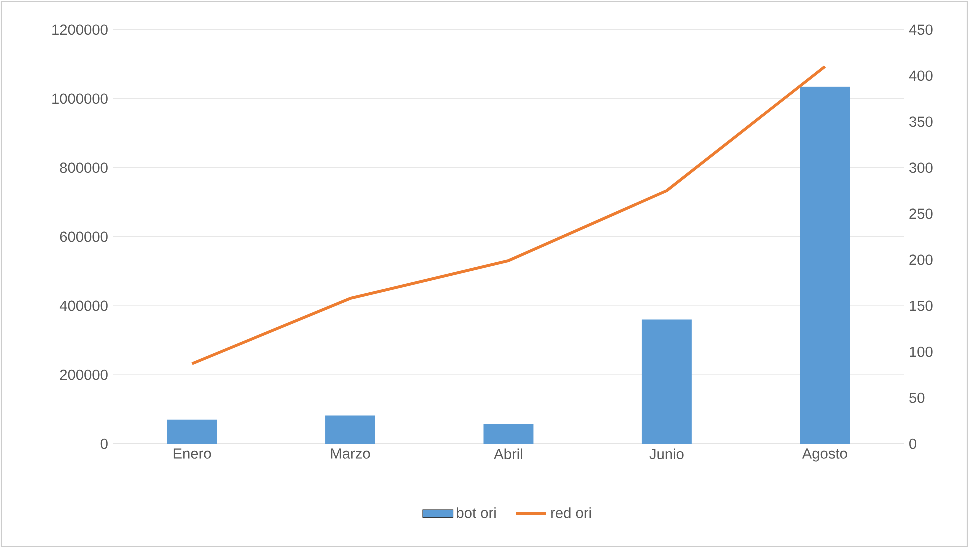 This screenshot has height=548, width=969. Describe the element at coordinates (80, 30) in the screenshot. I see `y-tick-label: 1200000` at that location.